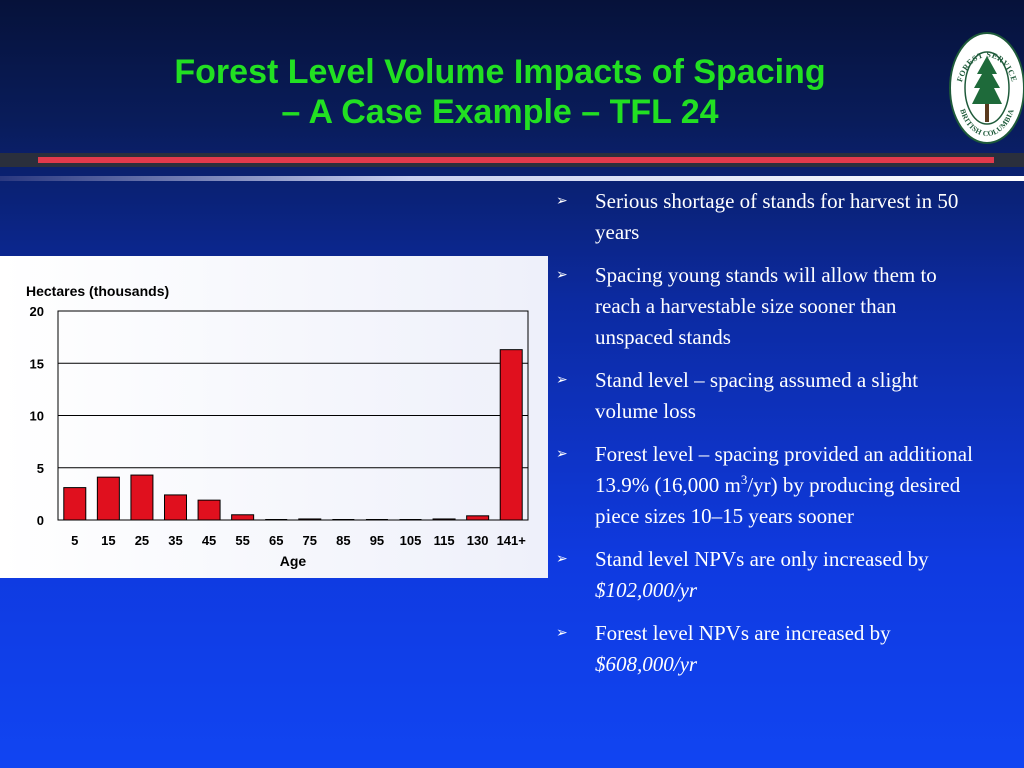  I want to click on x-tick-label: 65, so click(276, 540).